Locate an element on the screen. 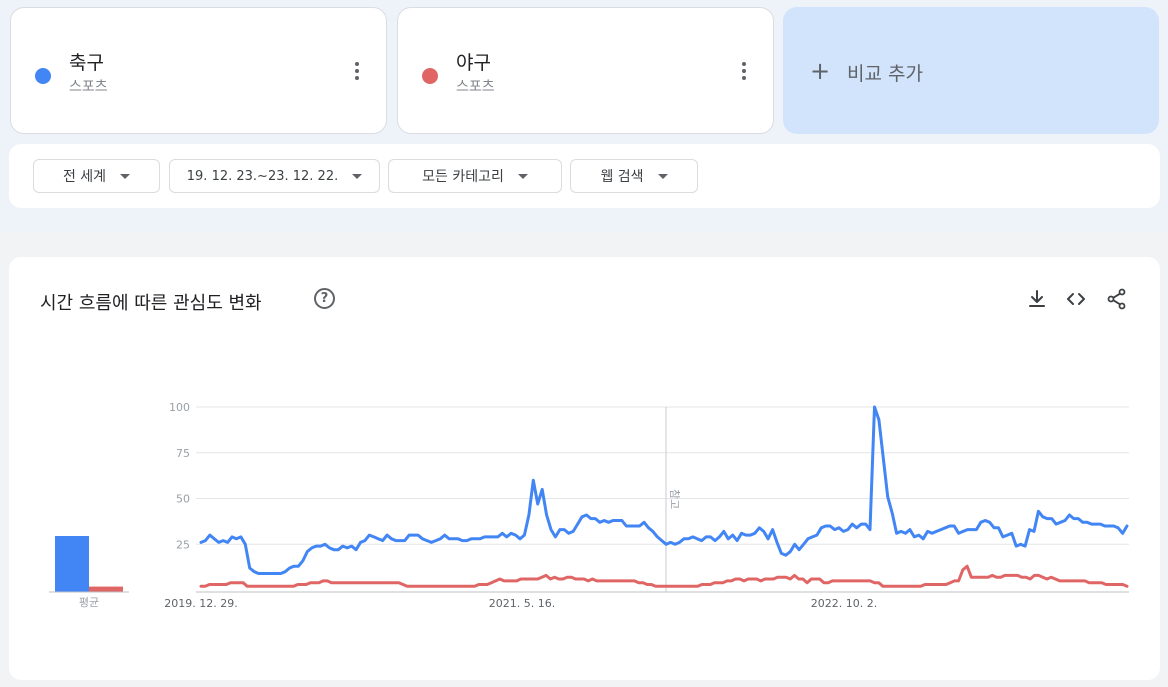  y-tick-label: 25 is located at coordinates (183, 544).